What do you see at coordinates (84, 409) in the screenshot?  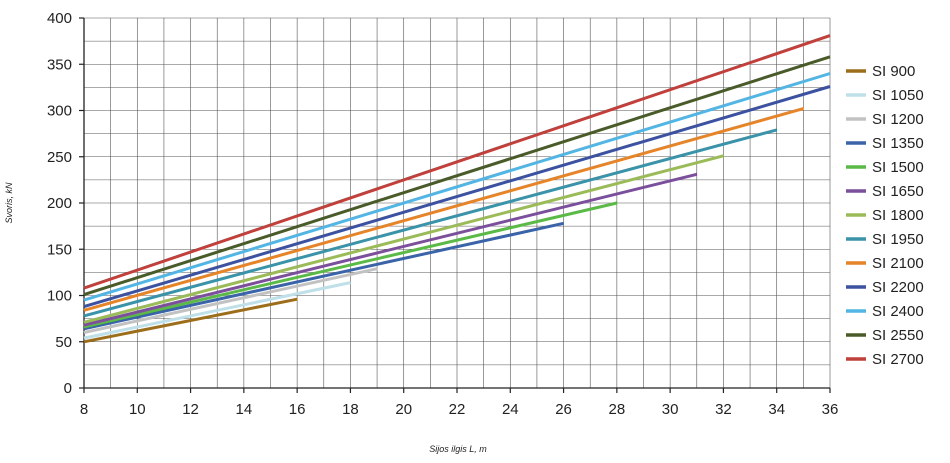 I see `x-tick-label: 8` at bounding box center [84, 409].